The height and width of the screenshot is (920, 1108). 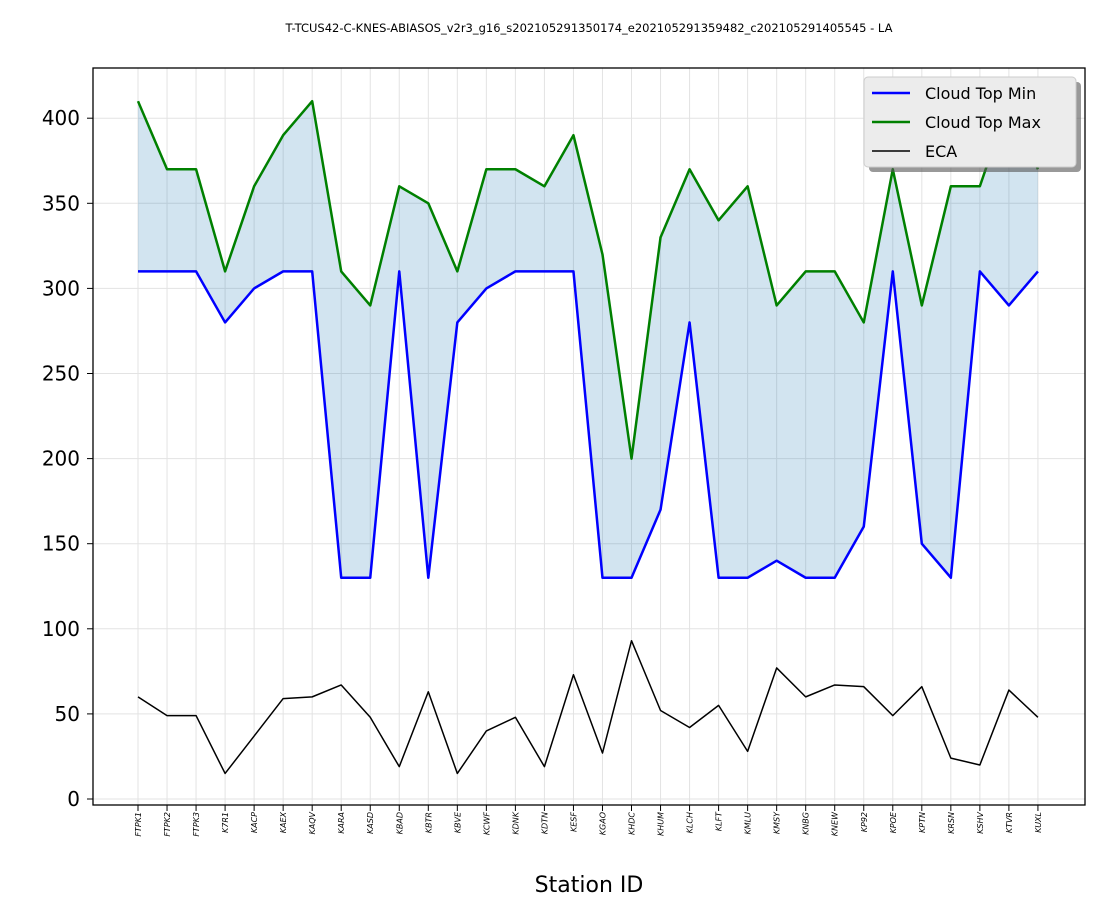 What do you see at coordinates (61, 459) in the screenshot?
I see `y-tick-label: 200` at bounding box center [61, 459].